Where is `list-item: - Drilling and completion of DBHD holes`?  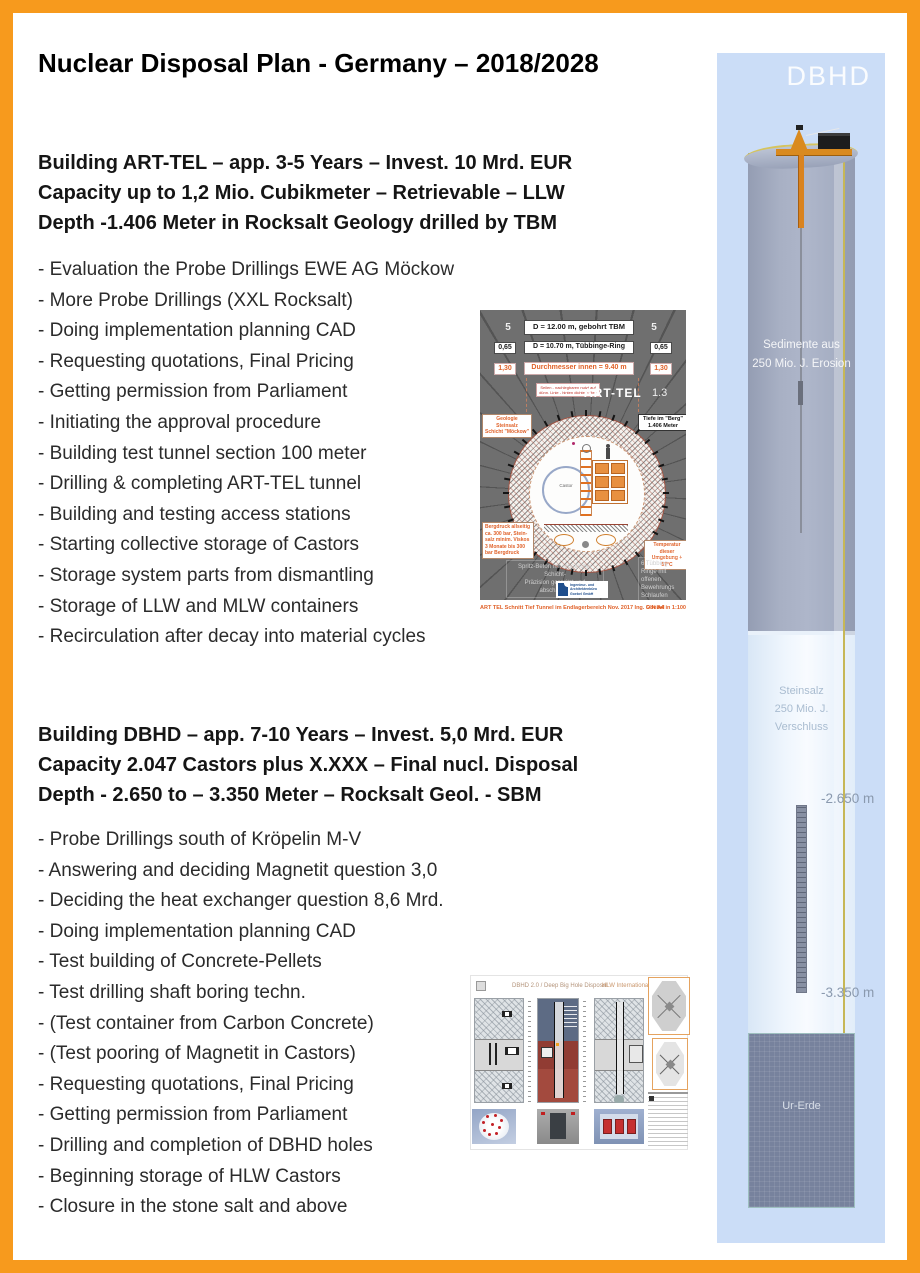 list-item: - Drilling and completion of DBHD holes is located at coordinates (205, 1145).